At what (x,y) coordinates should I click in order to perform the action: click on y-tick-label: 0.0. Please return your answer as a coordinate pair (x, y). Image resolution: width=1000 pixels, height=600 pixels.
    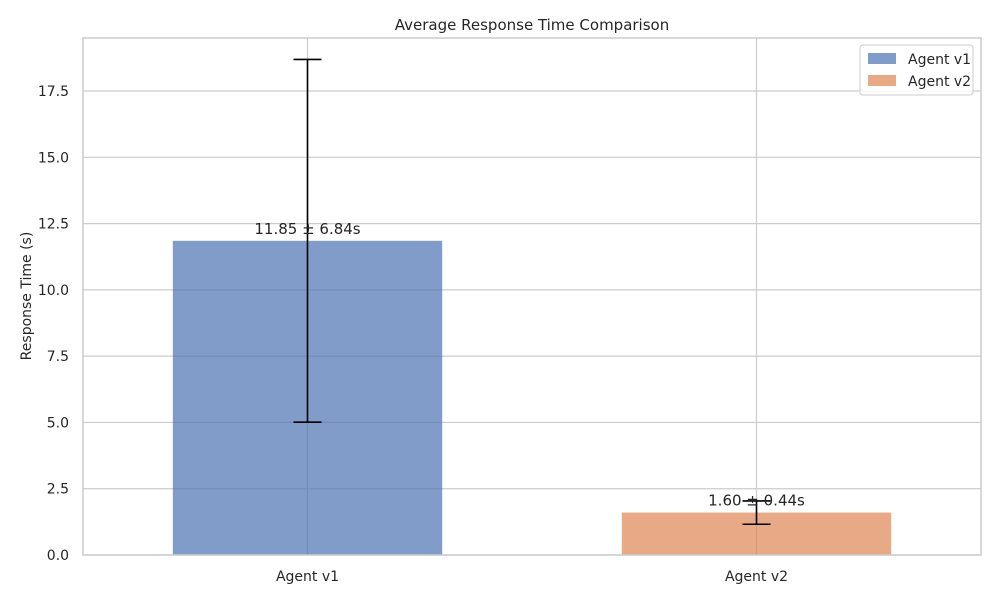
    Looking at the image, I should click on (58, 556).